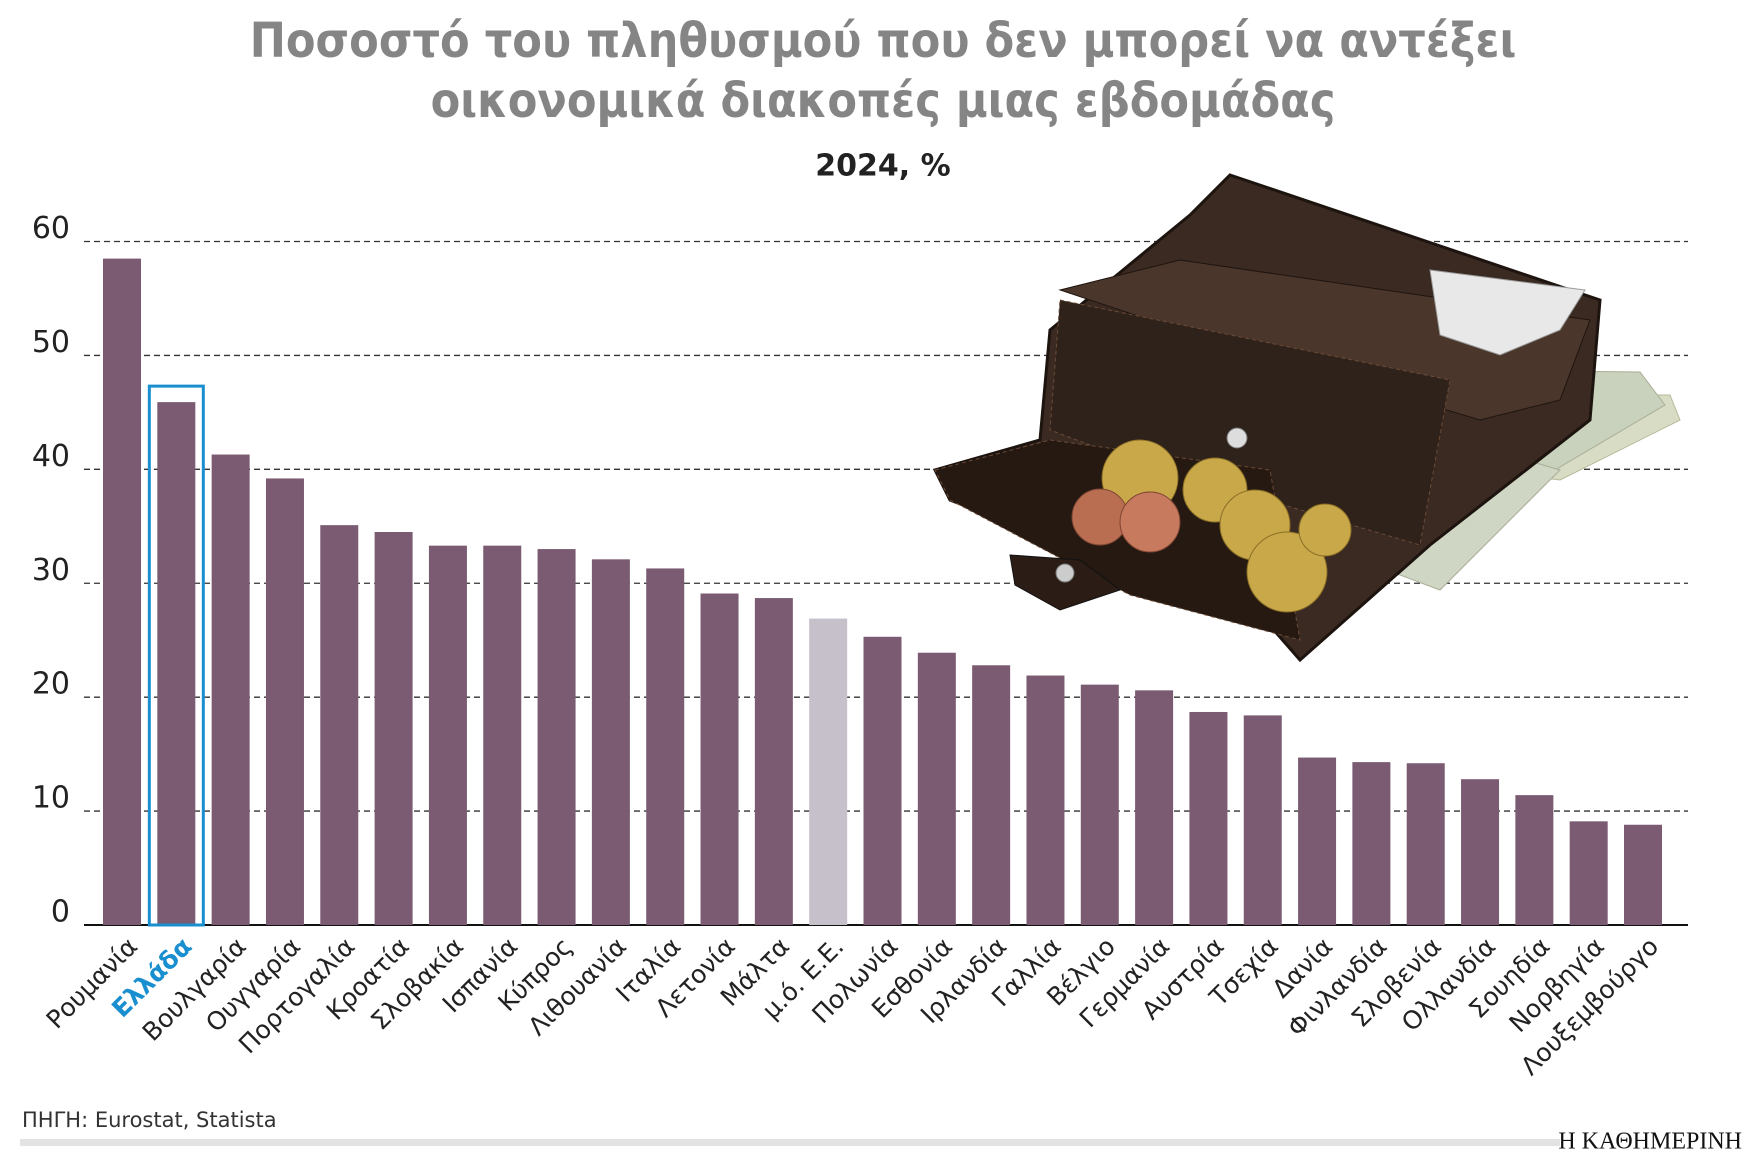 The height and width of the screenshot is (1166, 1745). Describe the element at coordinates (882, 166) in the screenshot. I see `chart-subtitle: 2024, %` at that location.